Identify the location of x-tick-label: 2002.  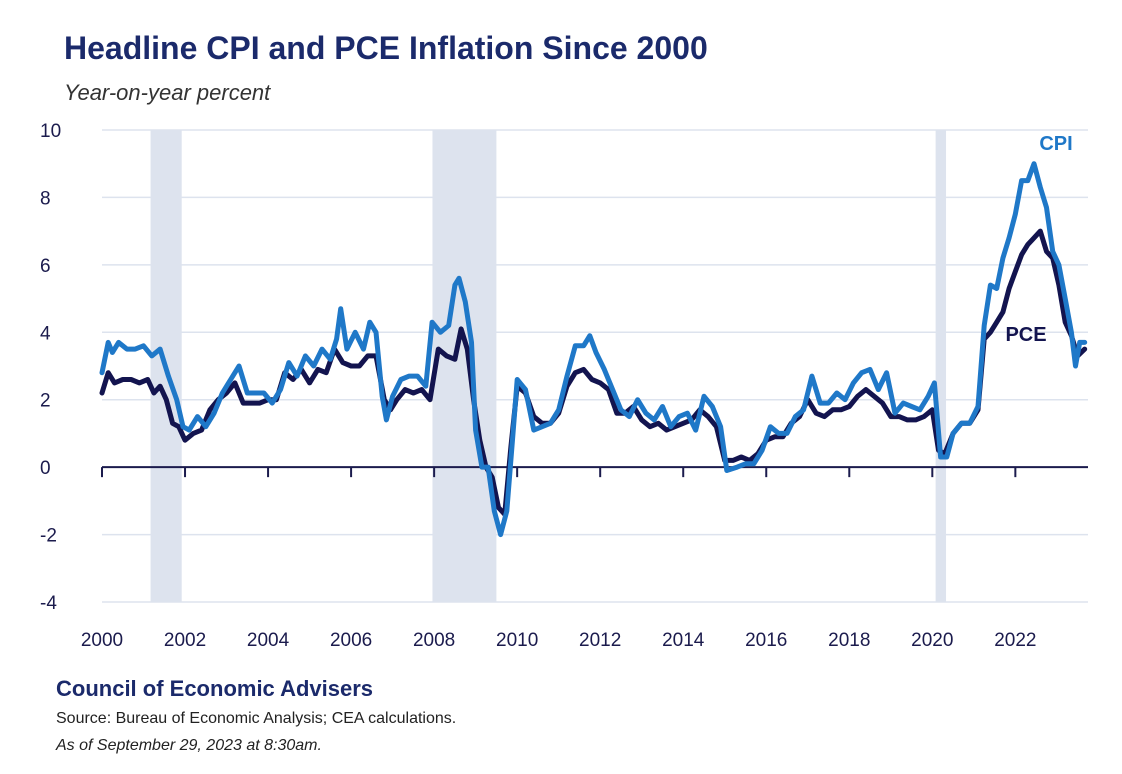
(185, 640).